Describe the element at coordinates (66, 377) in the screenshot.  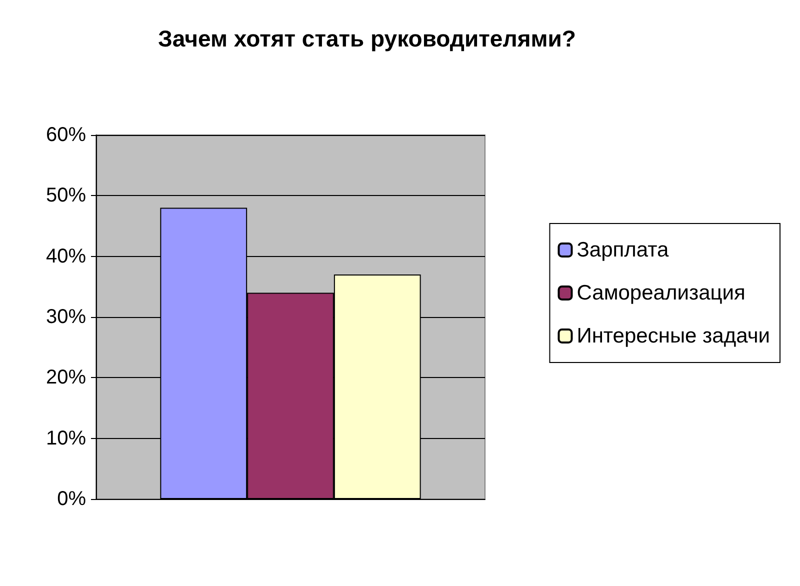
I see `y-tick-label: 20%` at that location.